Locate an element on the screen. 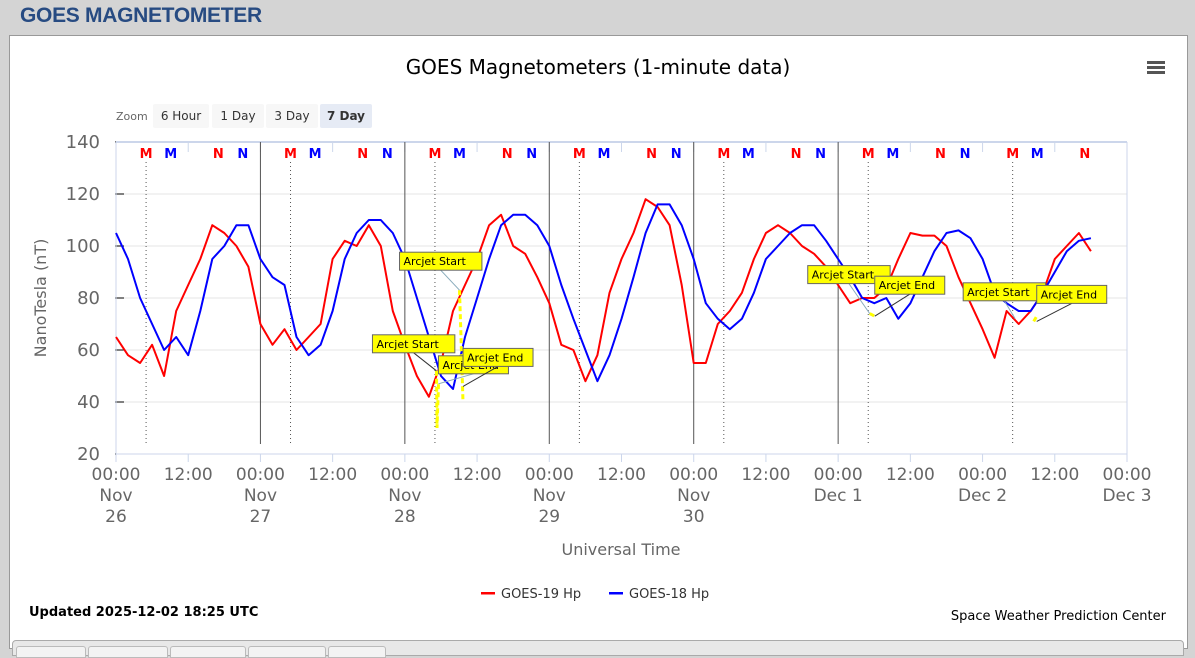 The width and height of the screenshot is (1195, 658). x-tick-label: 30 is located at coordinates (694, 517).